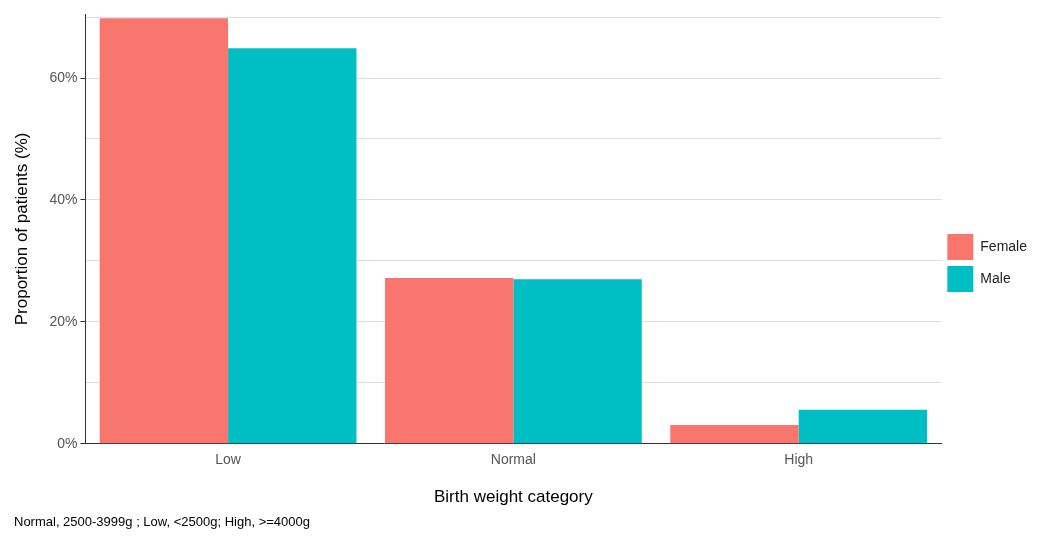 This screenshot has height=536, width=1037. Describe the element at coordinates (63, 198) in the screenshot. I see `y-tick-label: 40%` at that location.